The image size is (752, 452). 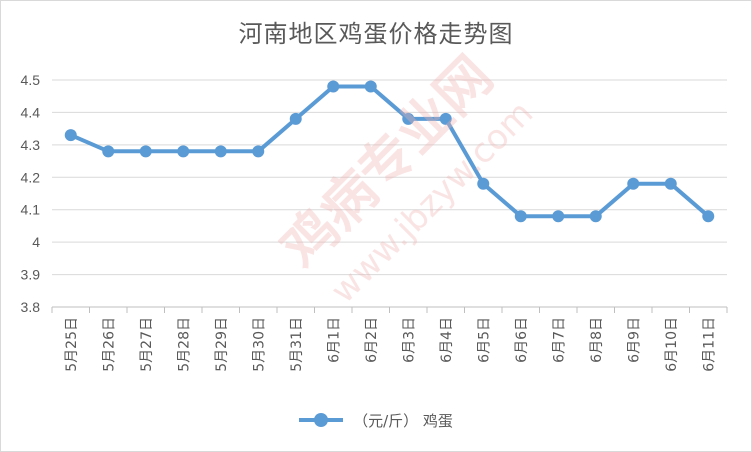 What do you see at coordinates (36, 242) in the screenshot?
I see `y-tick-label: 4` at bounding box center [36, 242].